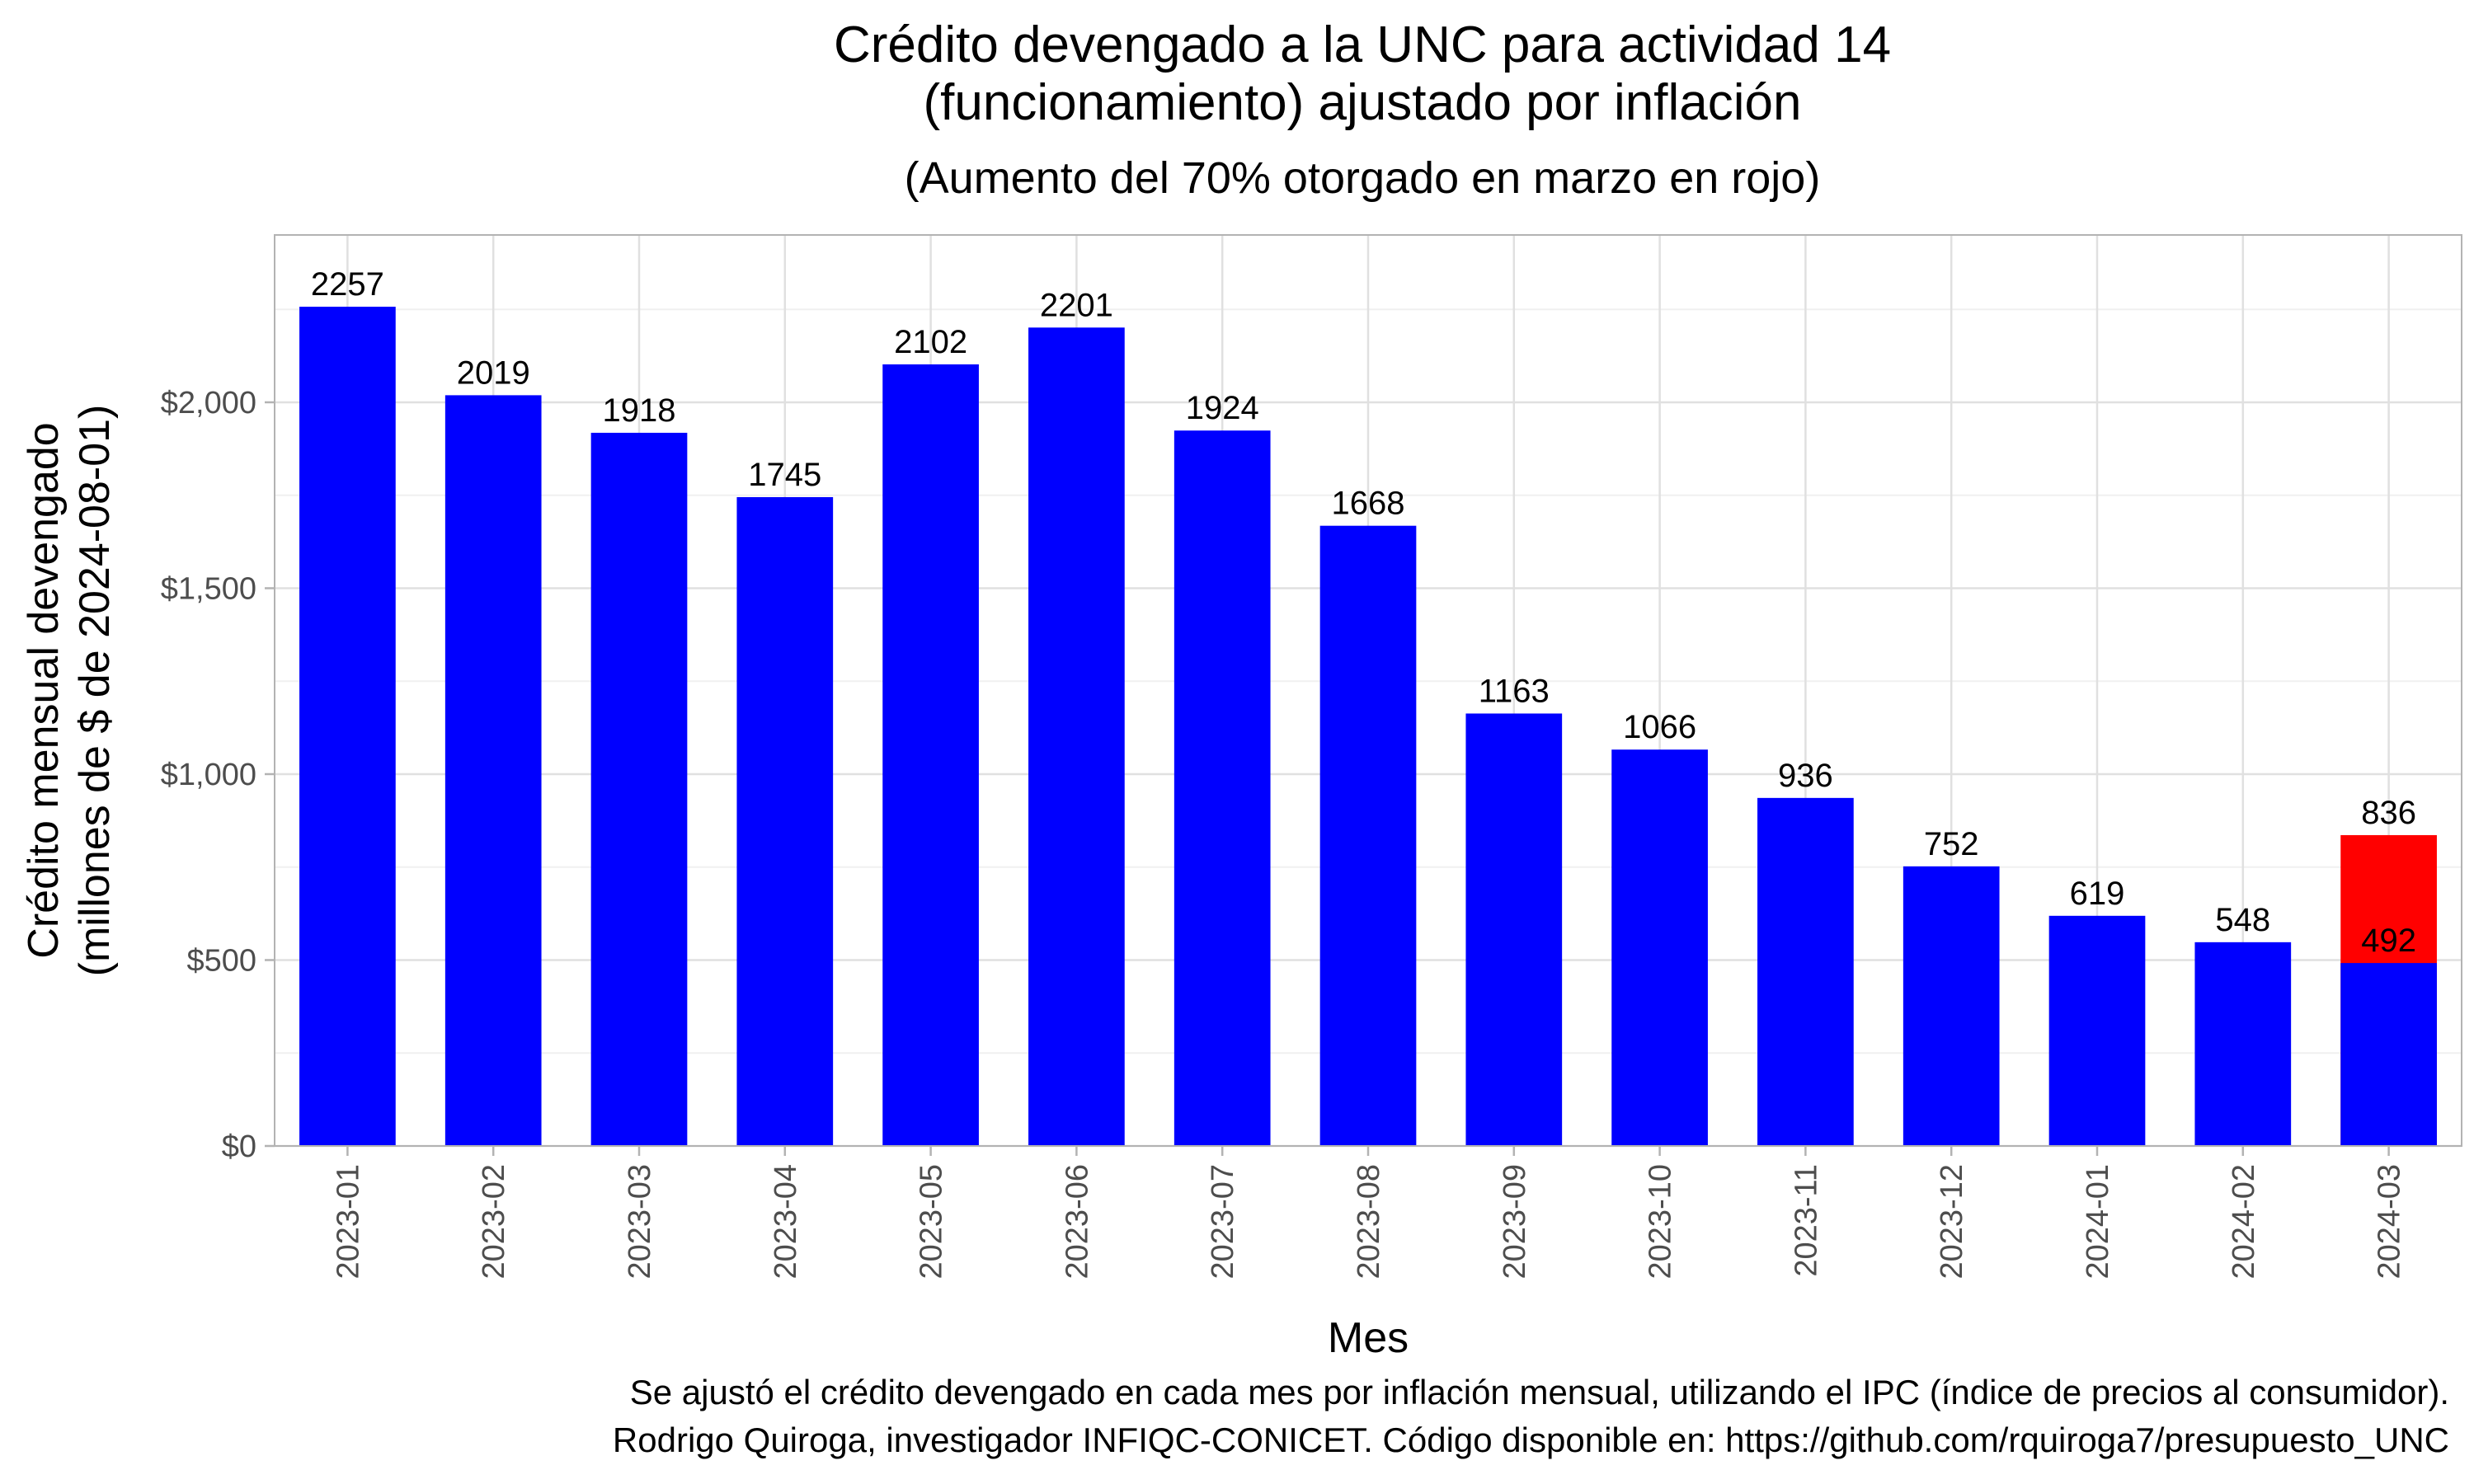 Image resolution: width=2474 pixels, height=1484 pixels. I want to click on bar-label-2024-01: 619, so click(2097, 894).